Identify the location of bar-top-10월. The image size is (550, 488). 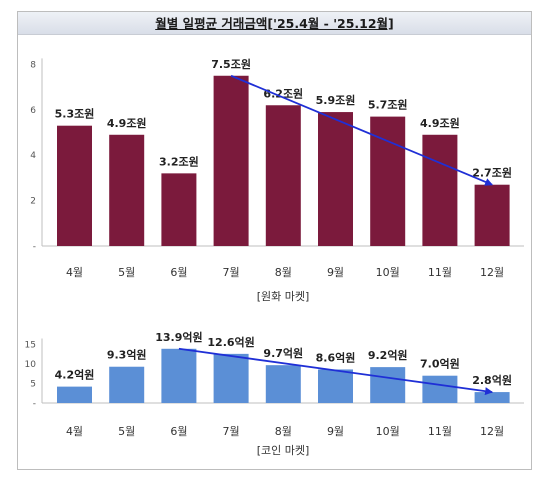
(388, 181).